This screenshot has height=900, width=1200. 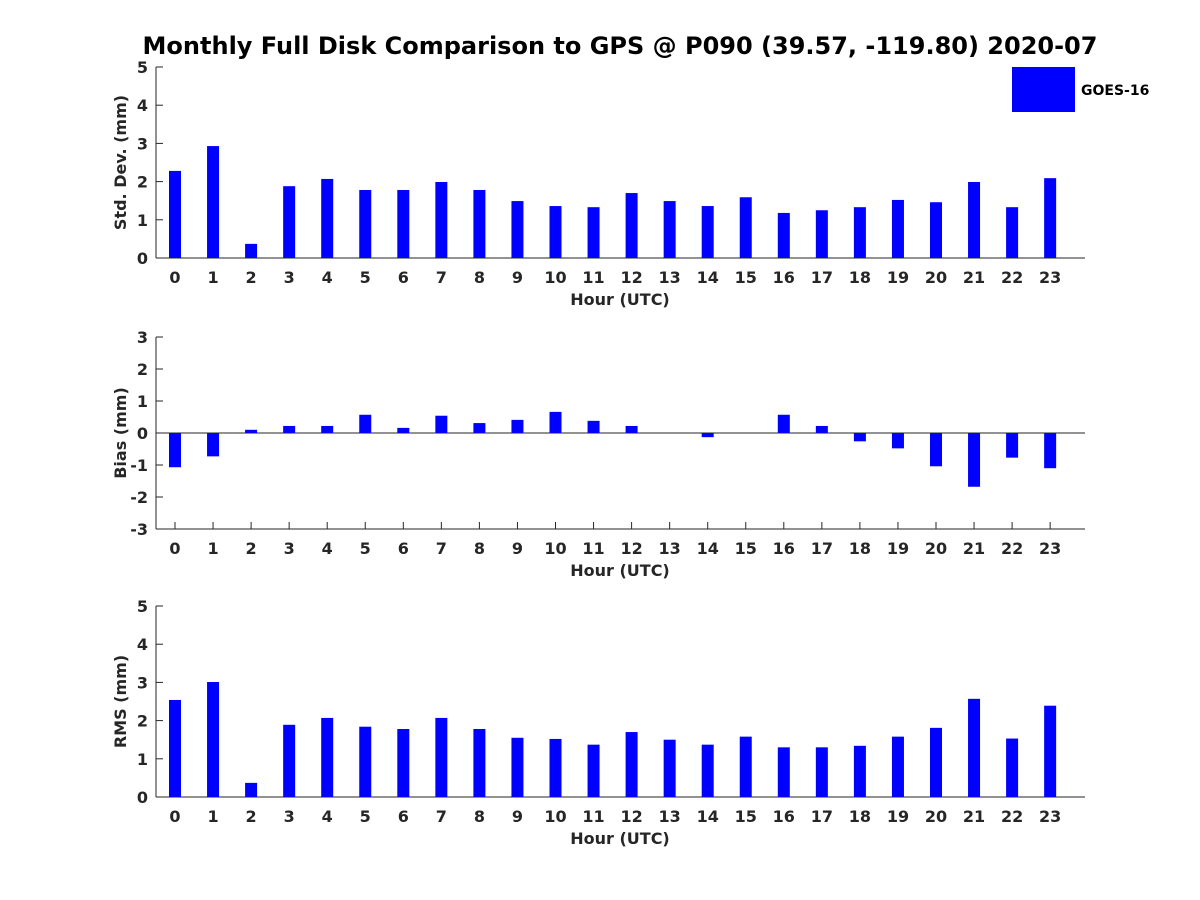 I want to click on x-tick-label: 3, so click(x=289, y=816).